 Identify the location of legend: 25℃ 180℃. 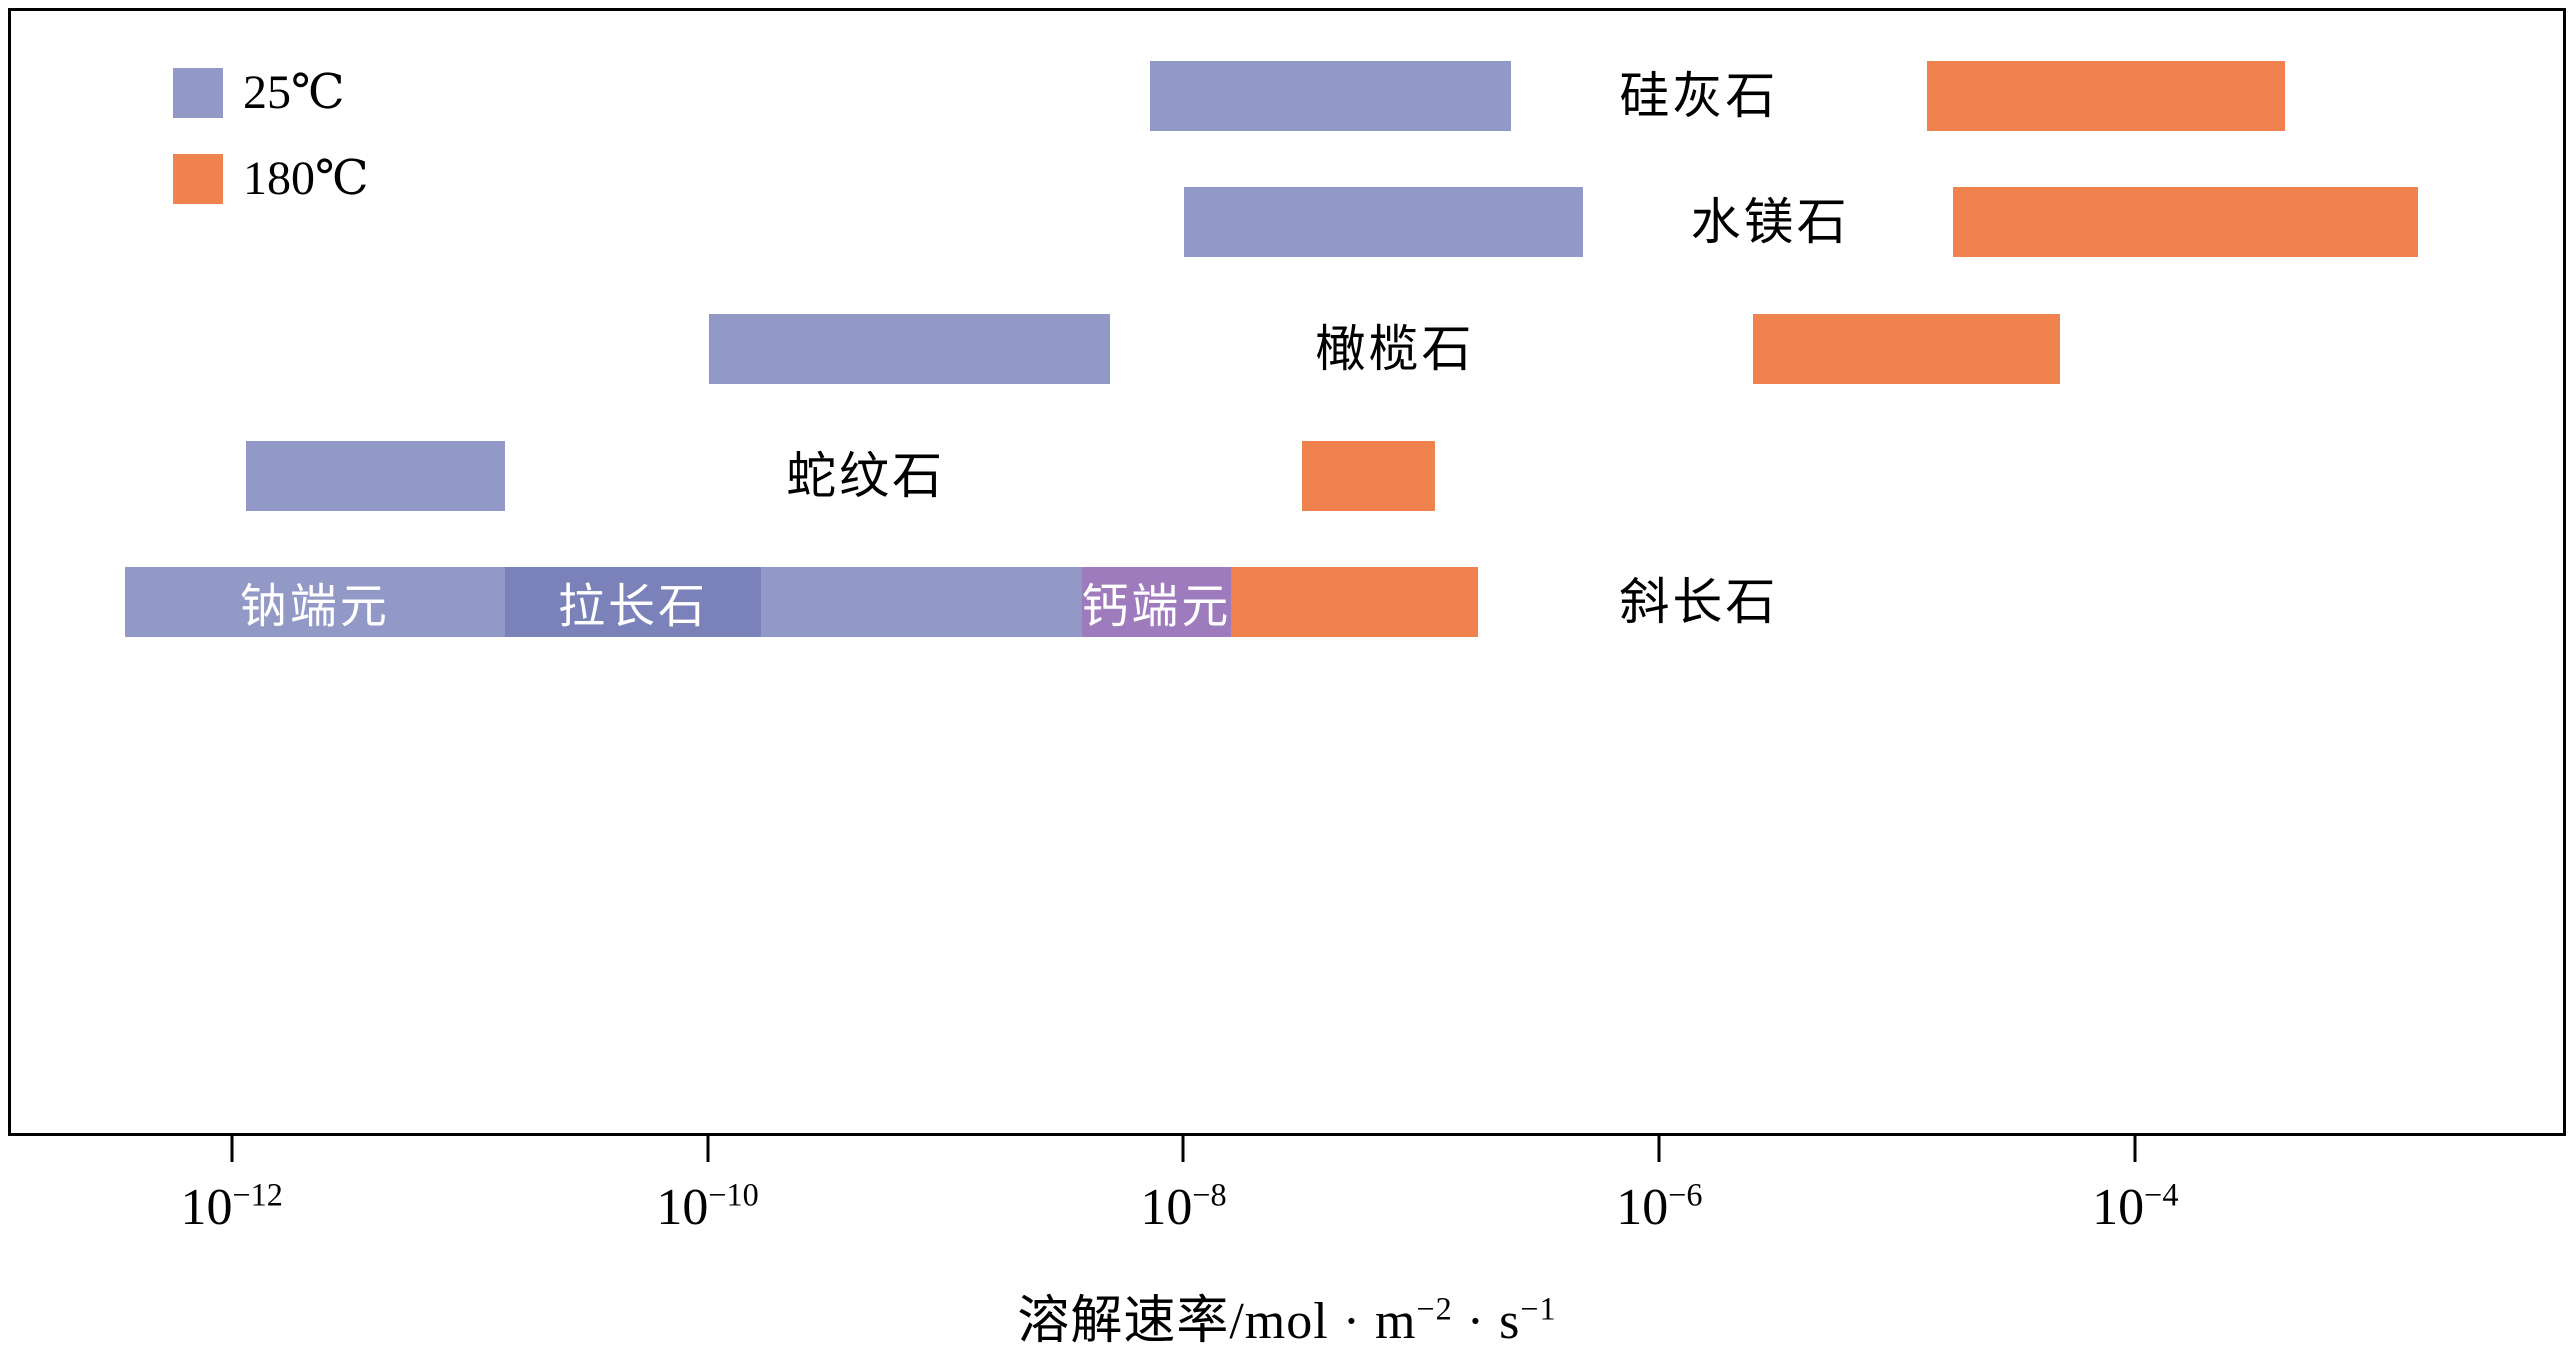
(271, 136).